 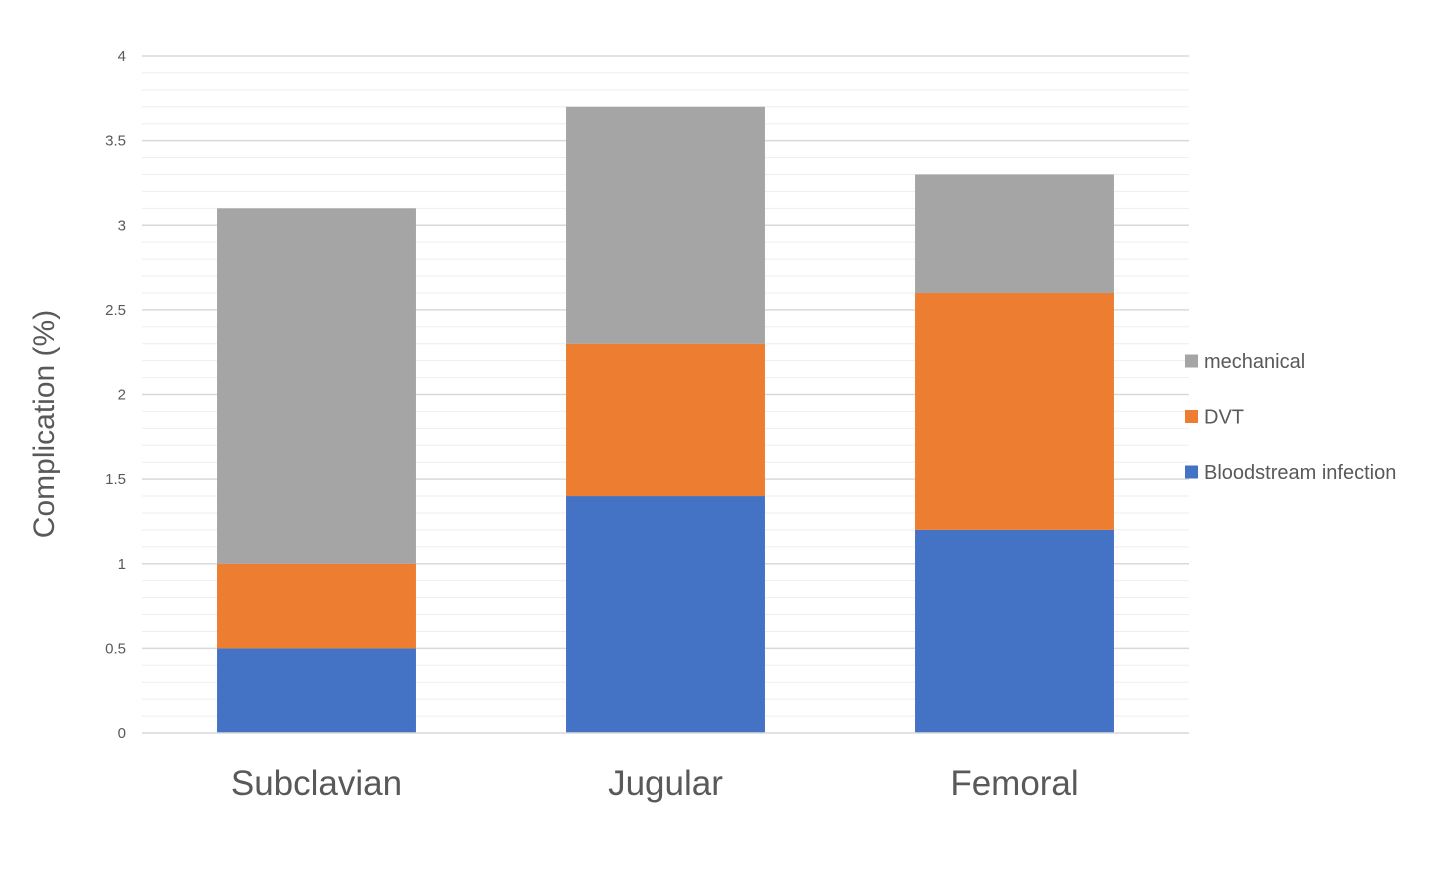 I want to click on bar-dvt-subclavian, so click(x=316, y=606).